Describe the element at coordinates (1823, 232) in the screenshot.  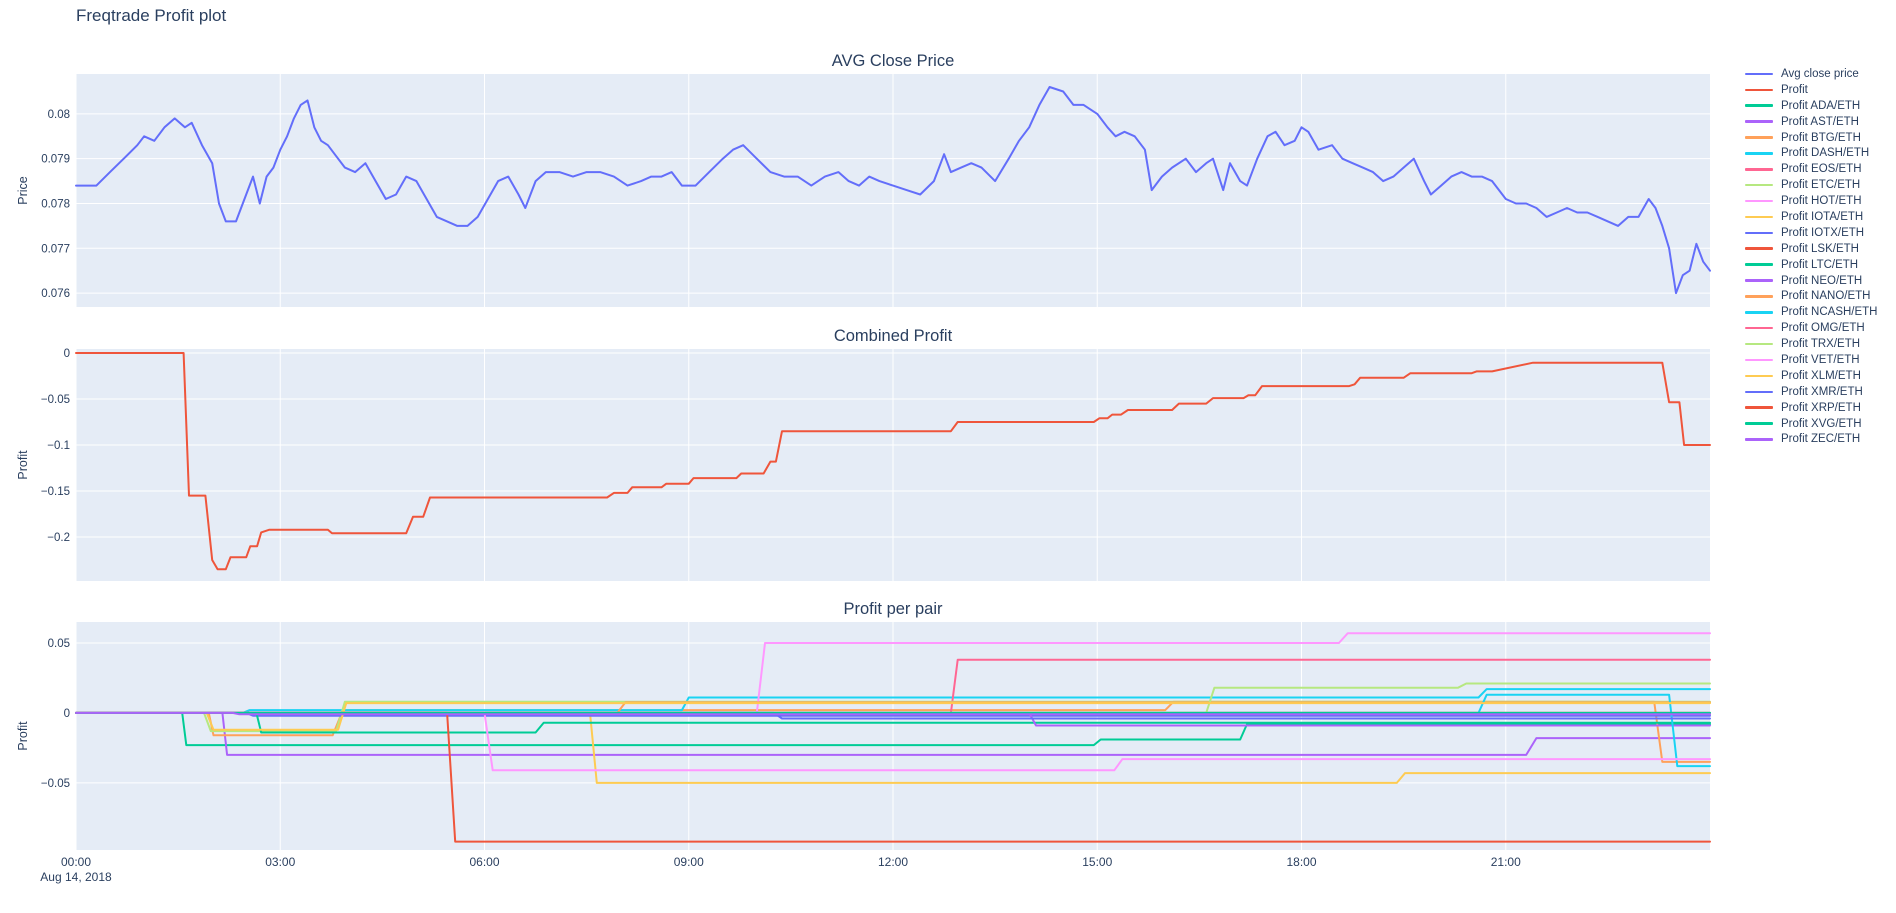
I see `legend-label: Profit IOTX/ETH` at that location.